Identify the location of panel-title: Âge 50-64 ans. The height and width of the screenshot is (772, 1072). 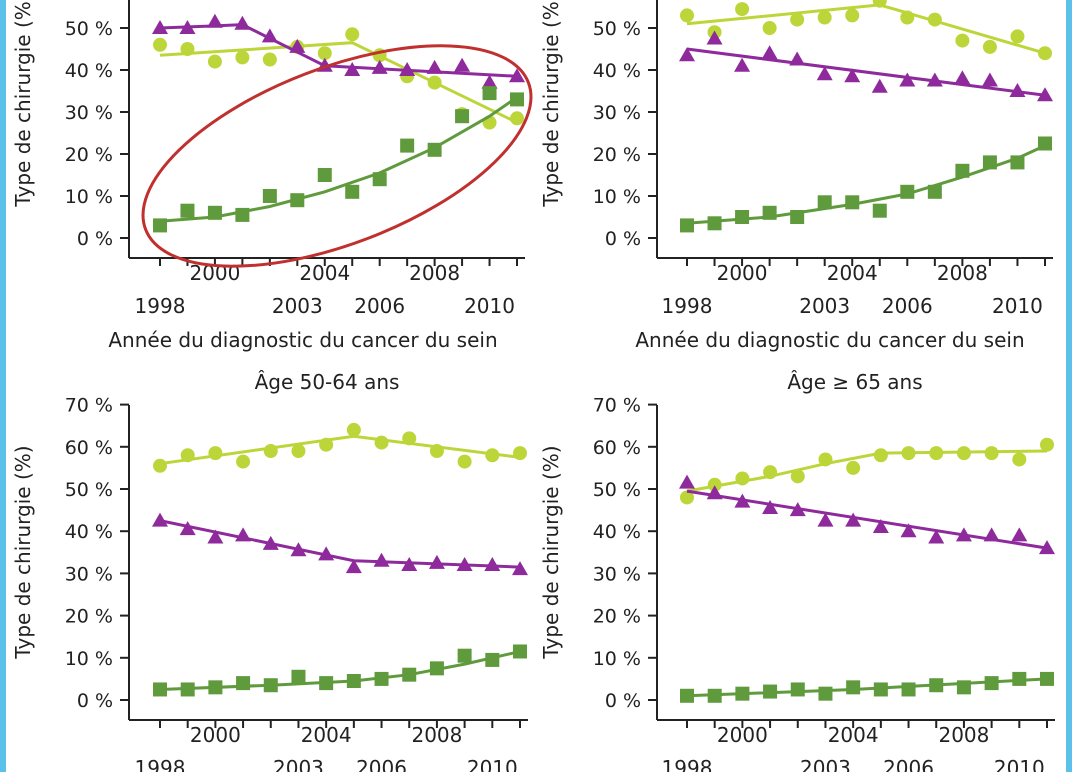
(327, 382).